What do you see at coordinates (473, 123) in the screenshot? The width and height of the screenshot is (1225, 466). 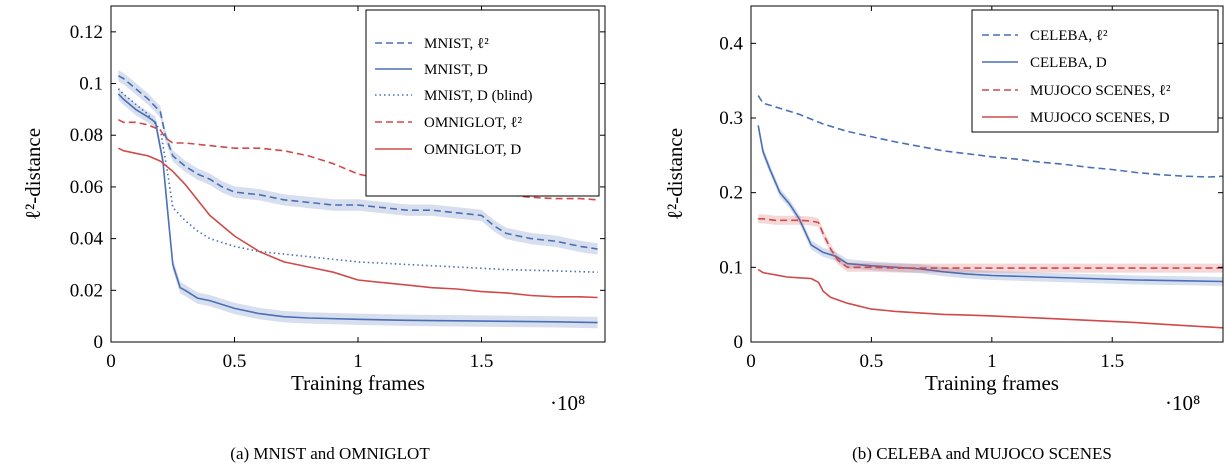 I see `legend-label-omniglot-l2: OMNIGLOT, ℓ²` at bounding box center [473, 123].